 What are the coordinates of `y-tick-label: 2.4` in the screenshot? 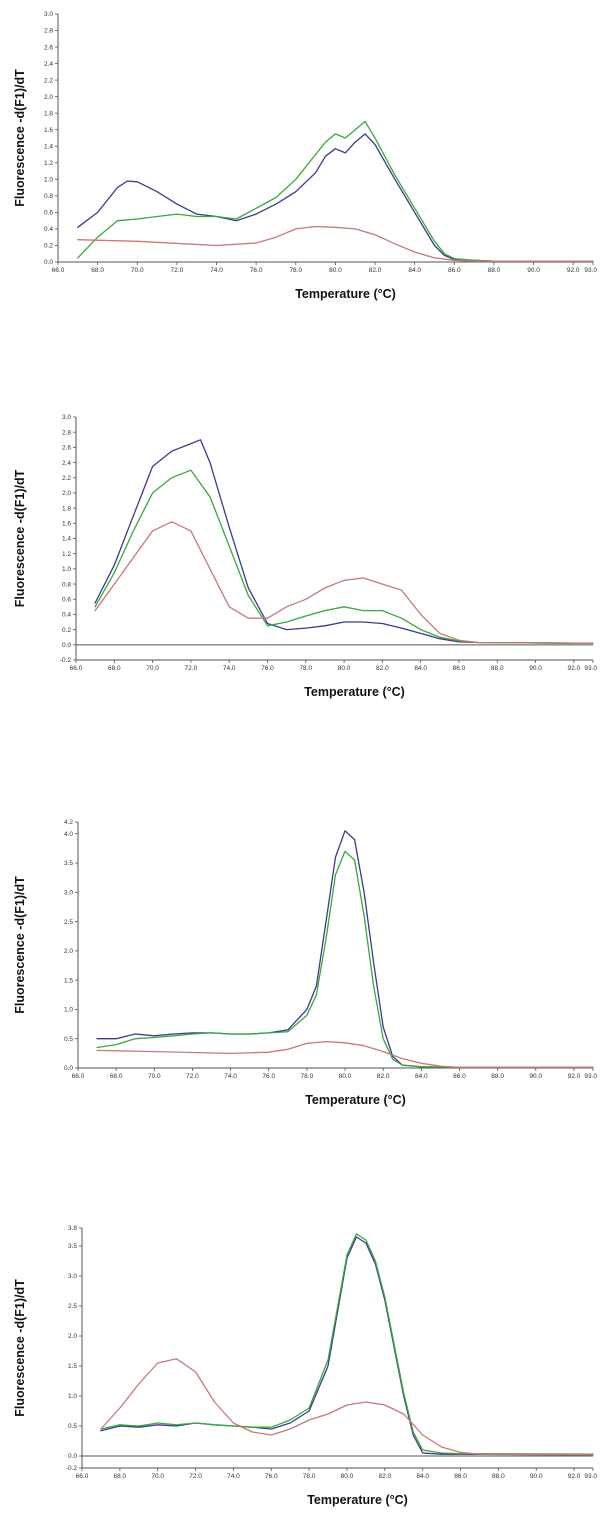 It's located at (66, 463).